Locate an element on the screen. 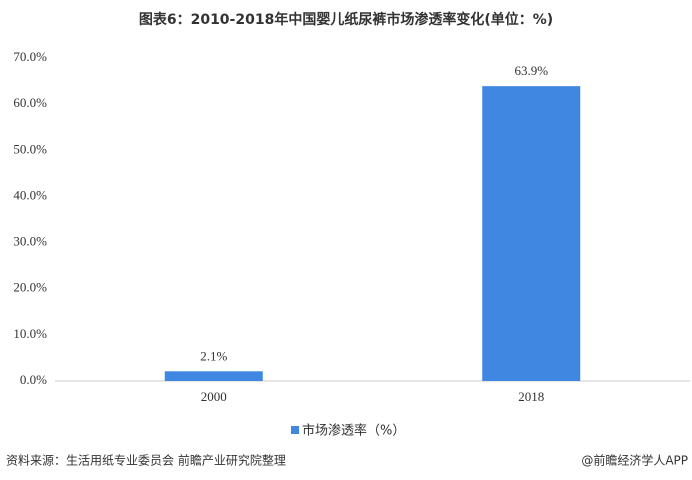 The height and width of the screenshot is (480, 692). y-tick-label: 20.0% is located at coordinates (30, 287).